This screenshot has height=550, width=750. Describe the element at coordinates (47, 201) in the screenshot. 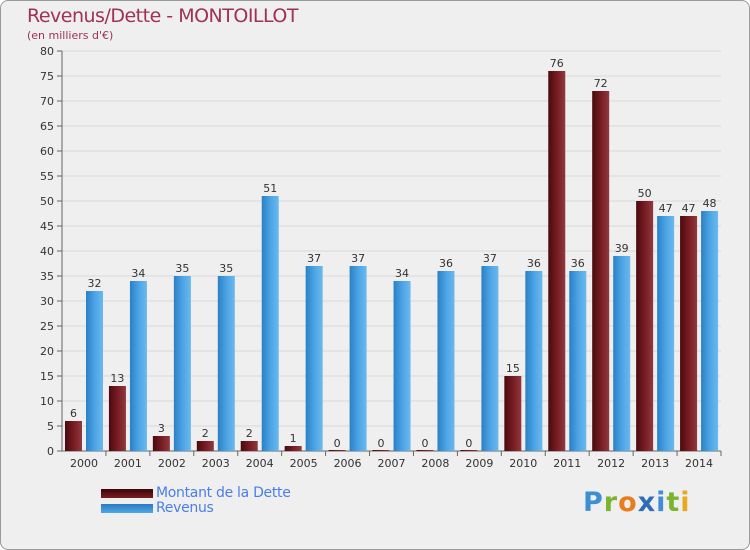

I see `y-tick-label: 50` at that location.